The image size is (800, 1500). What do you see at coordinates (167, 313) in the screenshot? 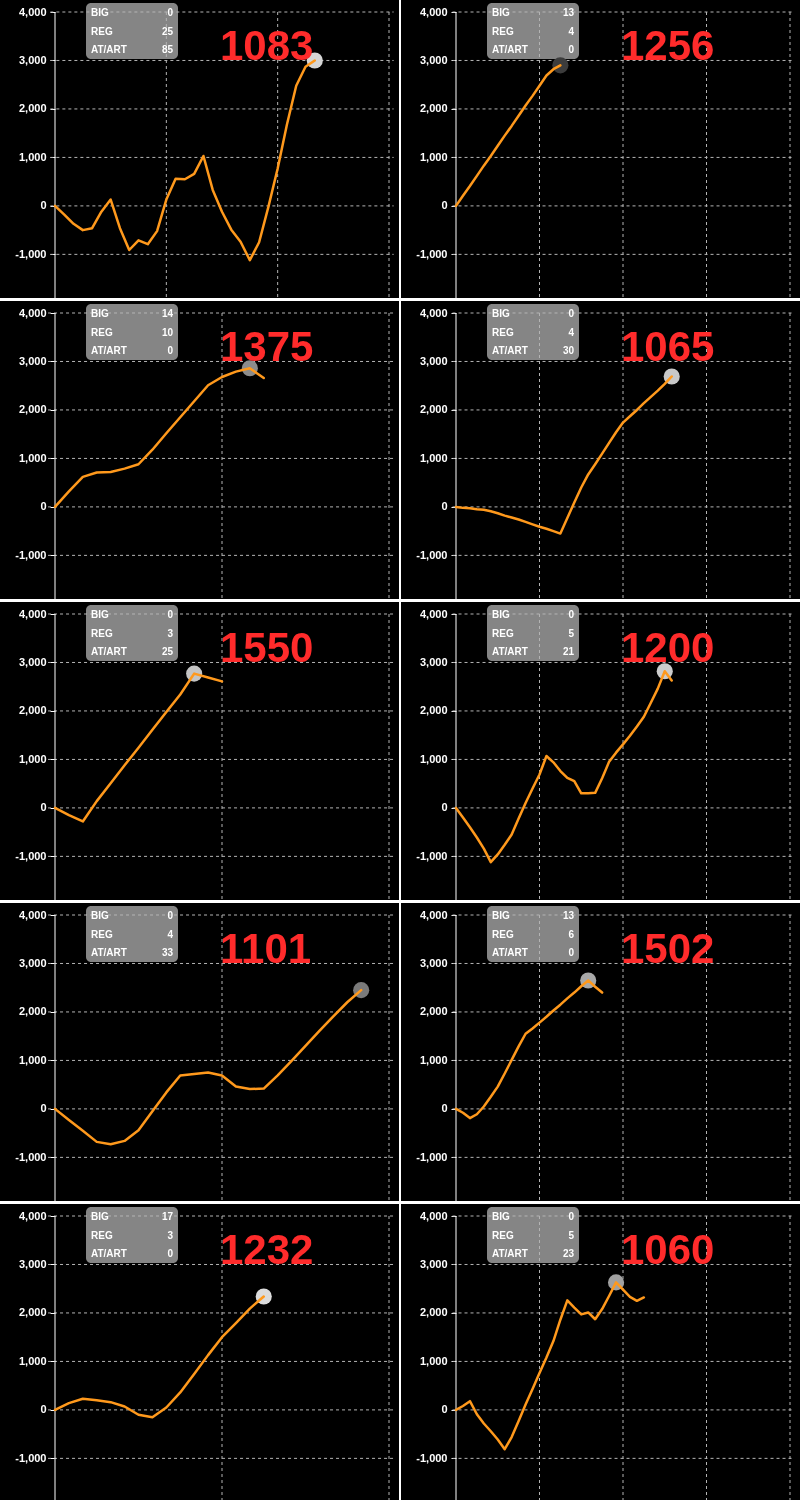
I see `annotation: 14` at bounding box center [167, 313].